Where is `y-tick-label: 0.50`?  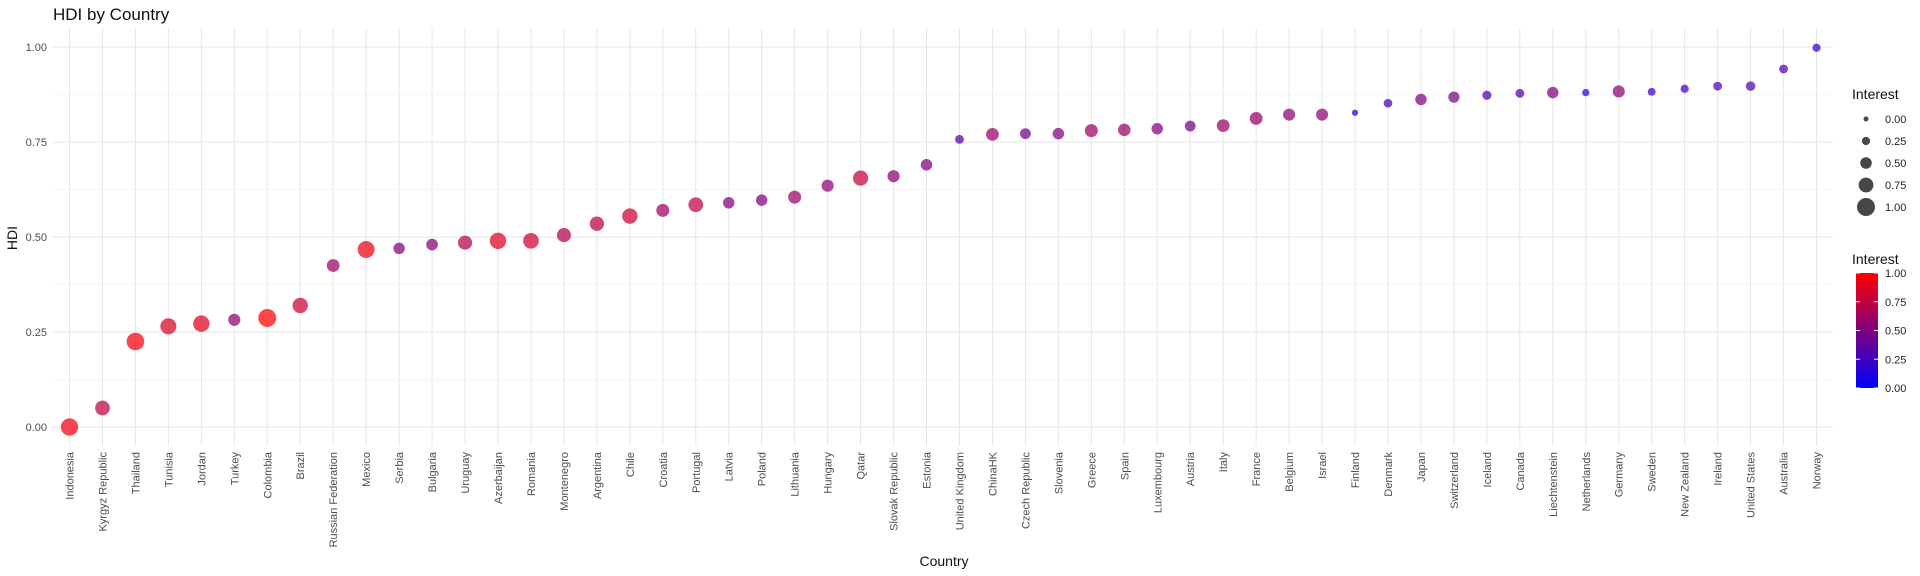 y-tick-label: 0.50 is located at coordinates (36, 238).